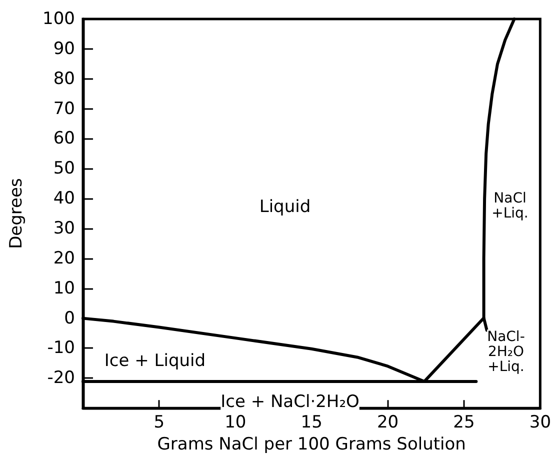 Image resolution: width=554 pixels, height=458 pixels. Describe the element at coordinates (290, 402) in the screenshot. I see `annotation: Ice + NaCl·2H₂O` at that location.